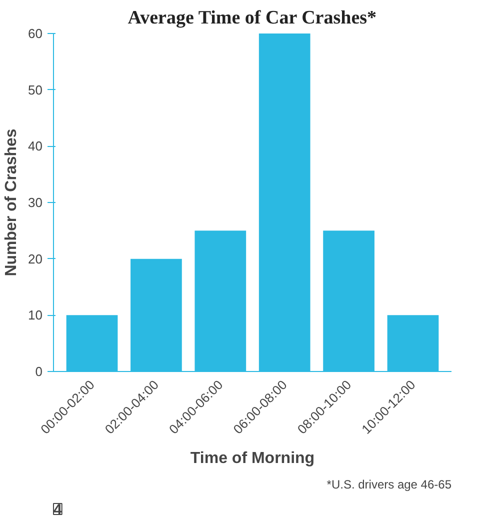 This screenshot has width=486, height=519. What do you see at coordinates (252, 18) in the screenshot?
I see `chart-title: Average Time of Car Crashes*` at bounding box center [252, 18].